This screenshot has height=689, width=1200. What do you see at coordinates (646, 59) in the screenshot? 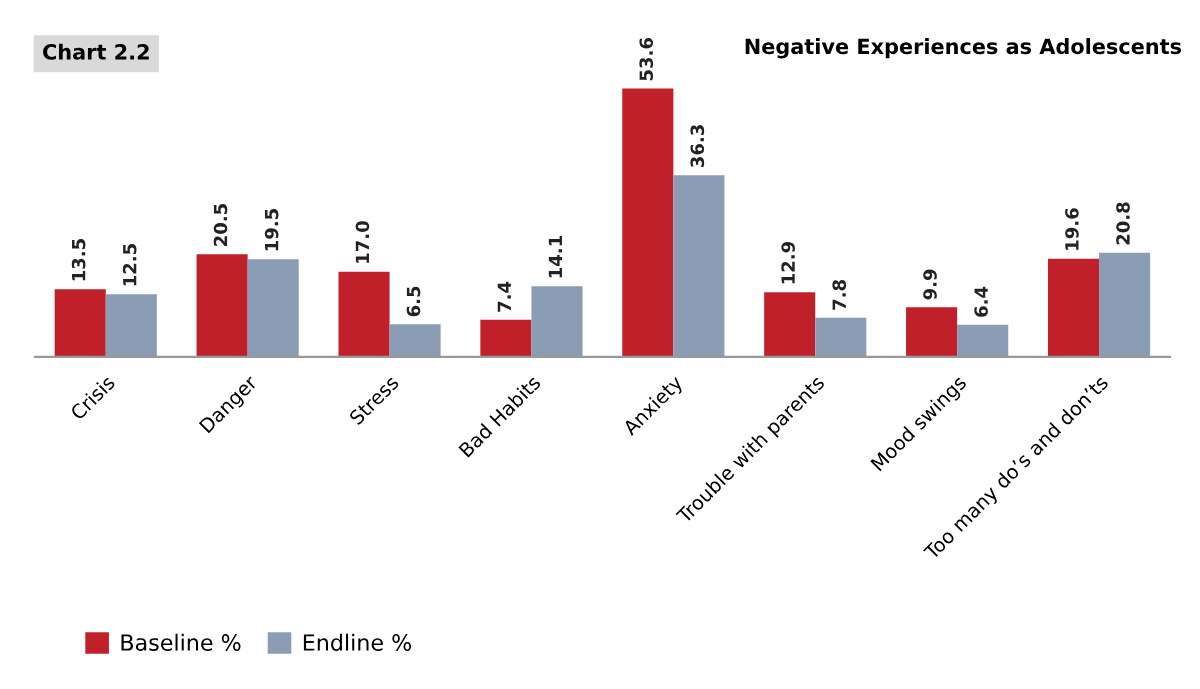
I see `data-label: 53.6` at bounding box center [646, 59].